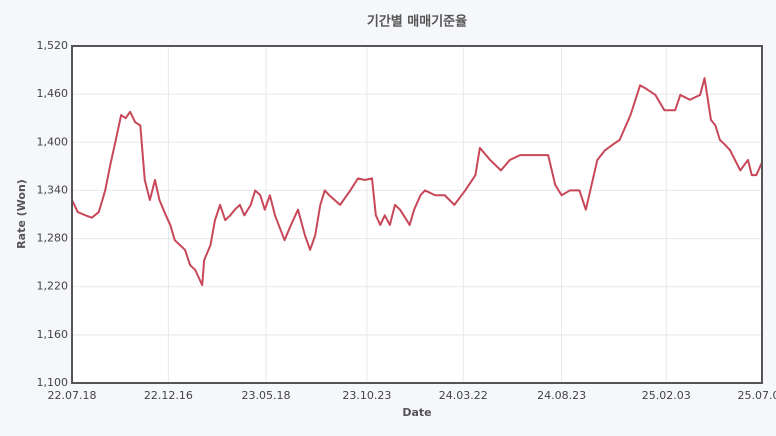 The height and width of the screenshot is (436, 776). Describe the element at coordinates (266, 395) in the screenshot. I see `x-tick-label: 23.05.18` at that location.